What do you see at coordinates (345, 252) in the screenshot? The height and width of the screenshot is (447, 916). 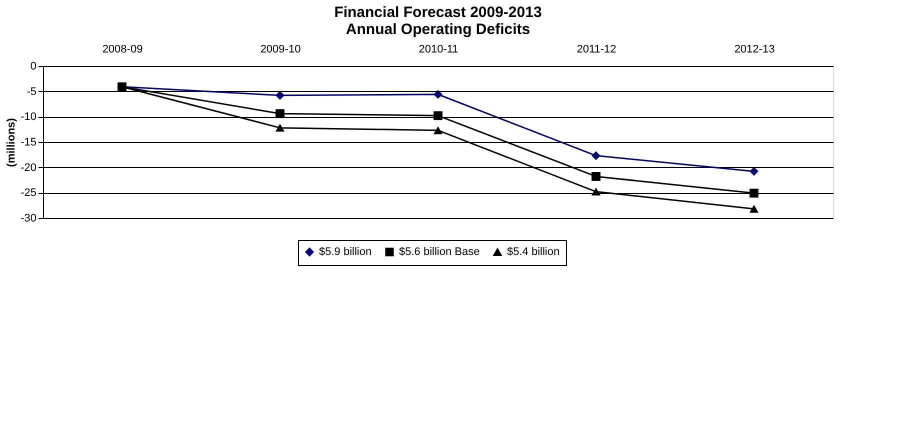 I see `legend-label: $5.9 billion` at bounding box center [345, 252].